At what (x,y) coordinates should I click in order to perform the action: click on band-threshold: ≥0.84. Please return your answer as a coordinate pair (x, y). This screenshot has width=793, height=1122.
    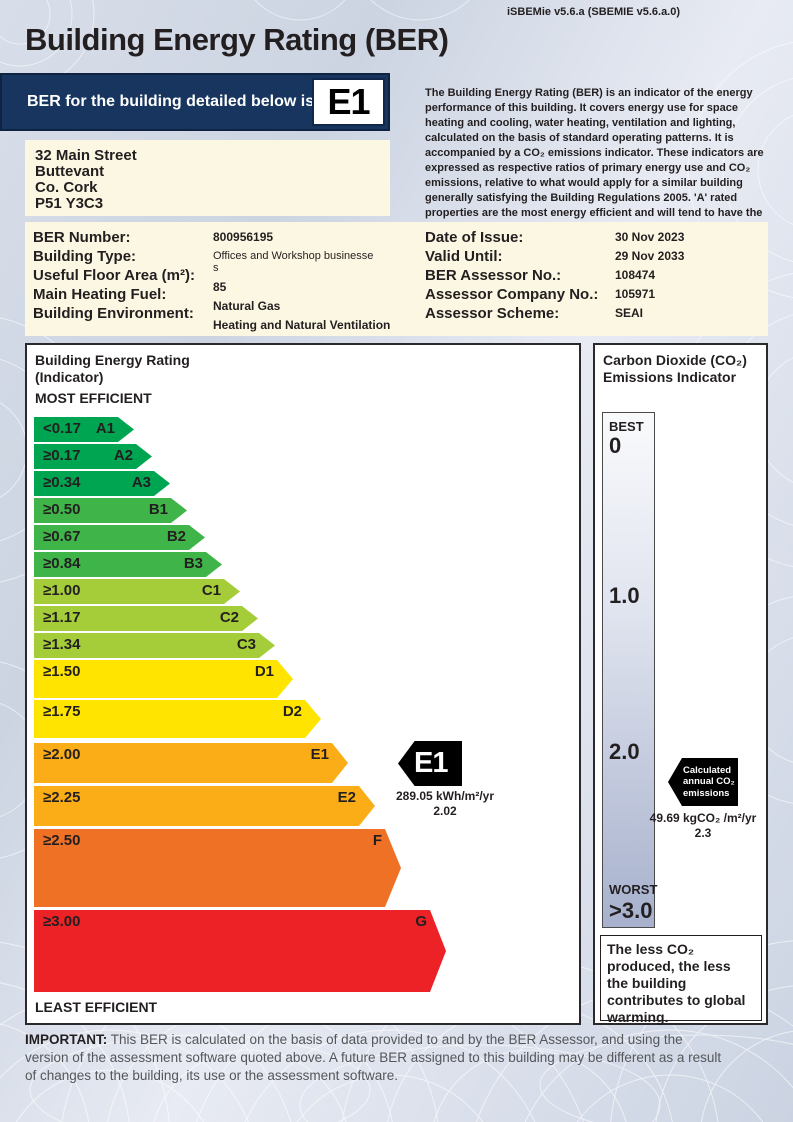
    Looking at the image, I should click on (62, 563).